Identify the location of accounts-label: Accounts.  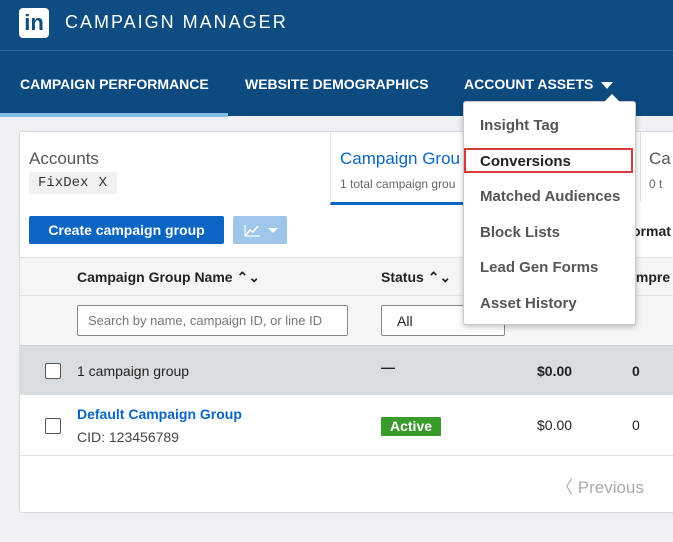
(64, 158).